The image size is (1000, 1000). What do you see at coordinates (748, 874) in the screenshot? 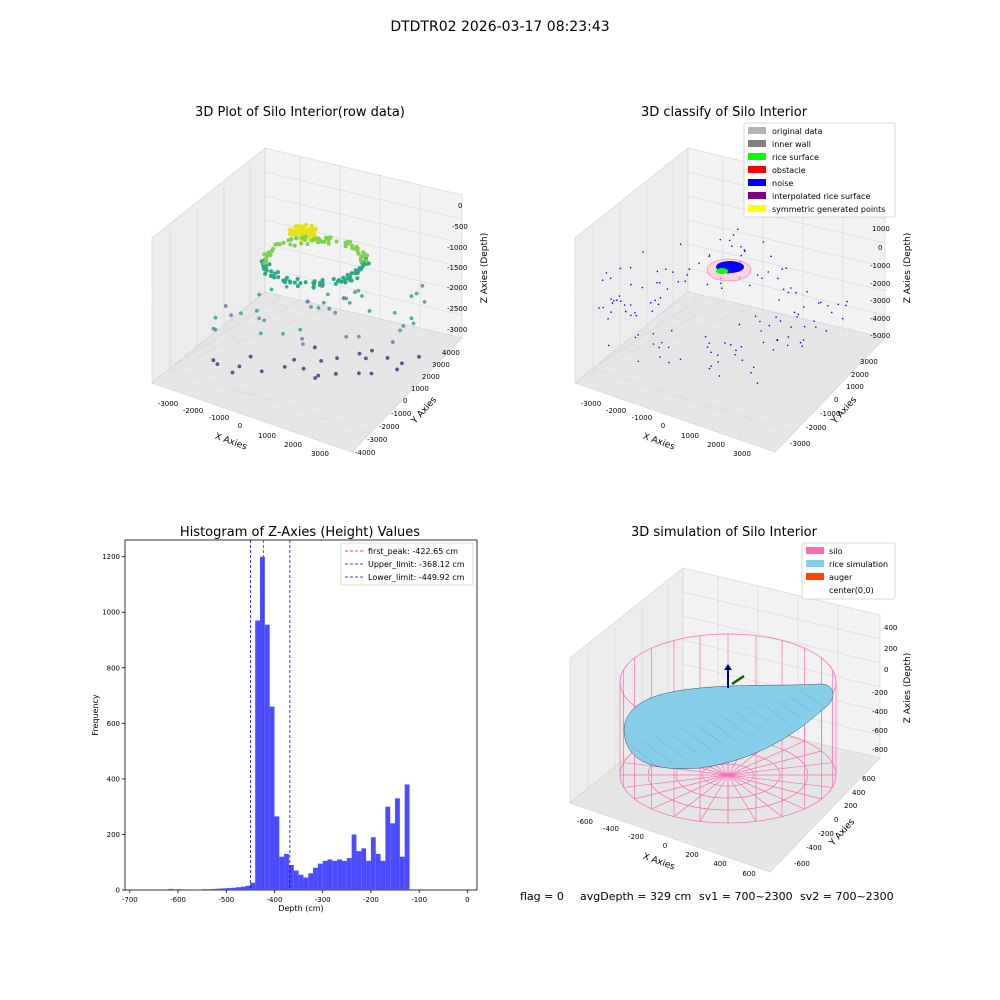
I see `p4-xtick-6: 600` at bounding box center [748, 874].